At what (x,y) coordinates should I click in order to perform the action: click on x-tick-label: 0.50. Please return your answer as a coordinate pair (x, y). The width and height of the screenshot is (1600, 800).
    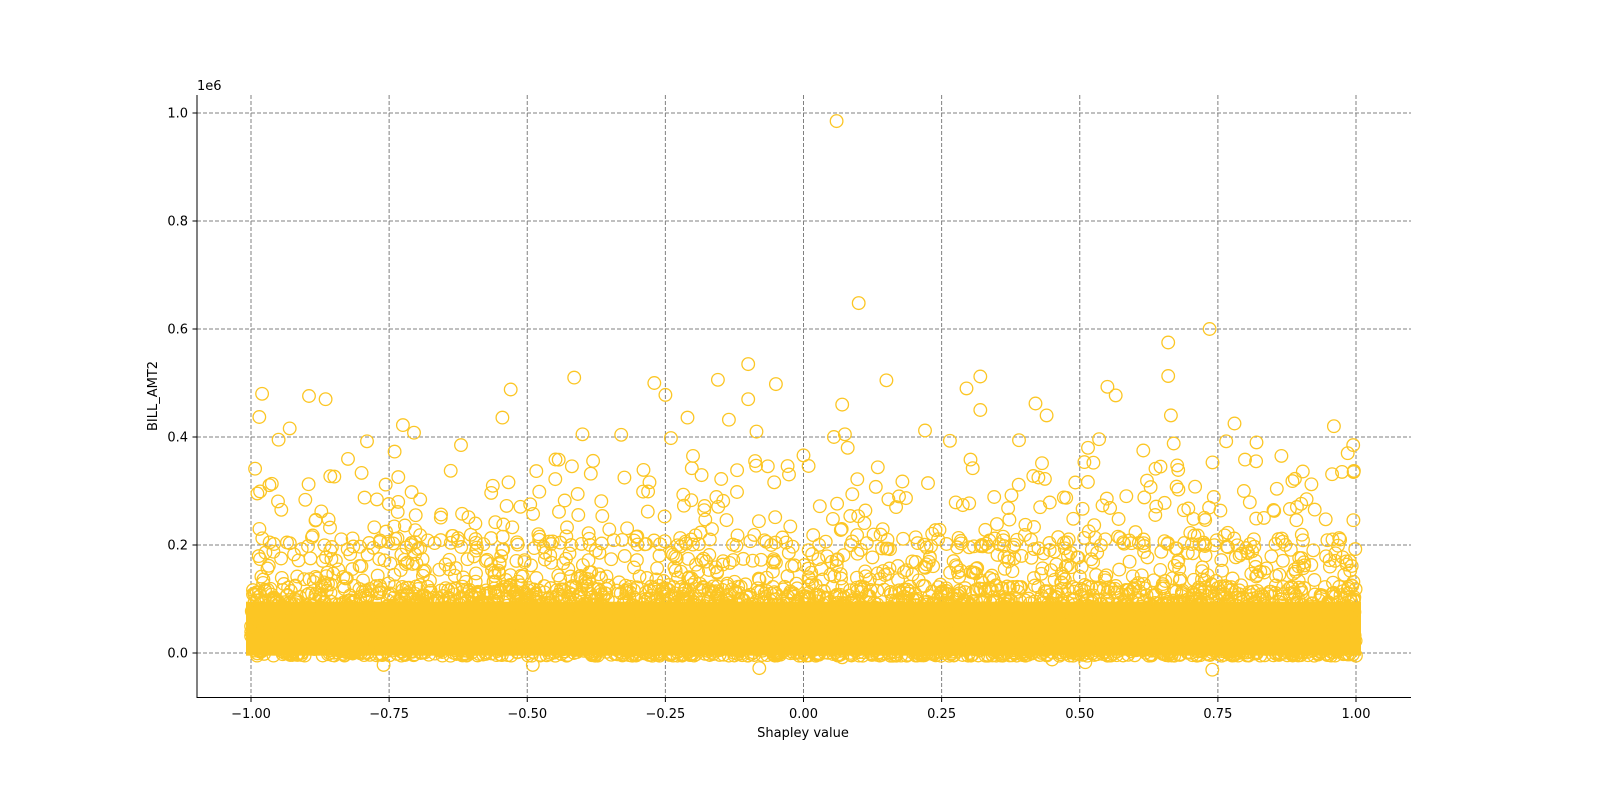
    Looking at the image, I should click on (1079, 714).